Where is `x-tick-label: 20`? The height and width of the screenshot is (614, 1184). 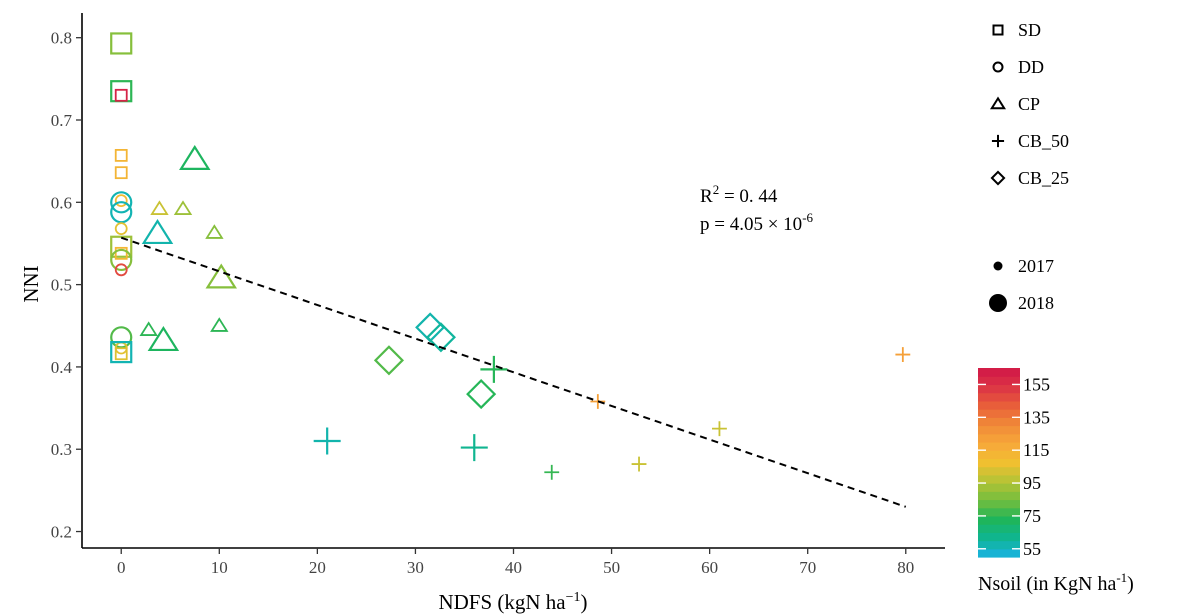
x-tick-label: 20 is located at coordinates (317, 567).